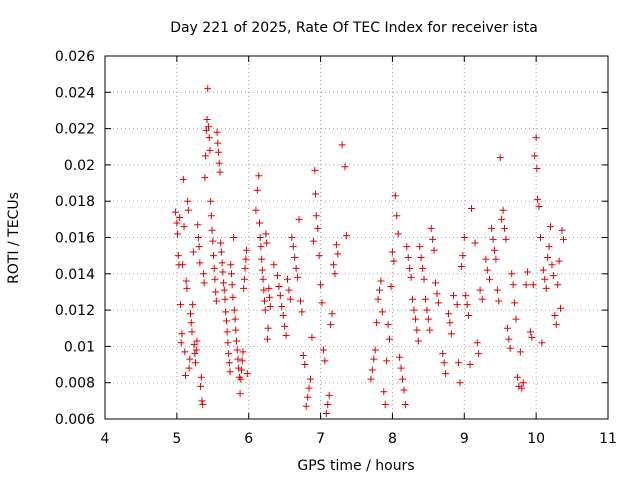 The height and width of the screenshot is (480, 640). I want to click on y-axis-label: ROTI / TECUs, so click(14, 238).